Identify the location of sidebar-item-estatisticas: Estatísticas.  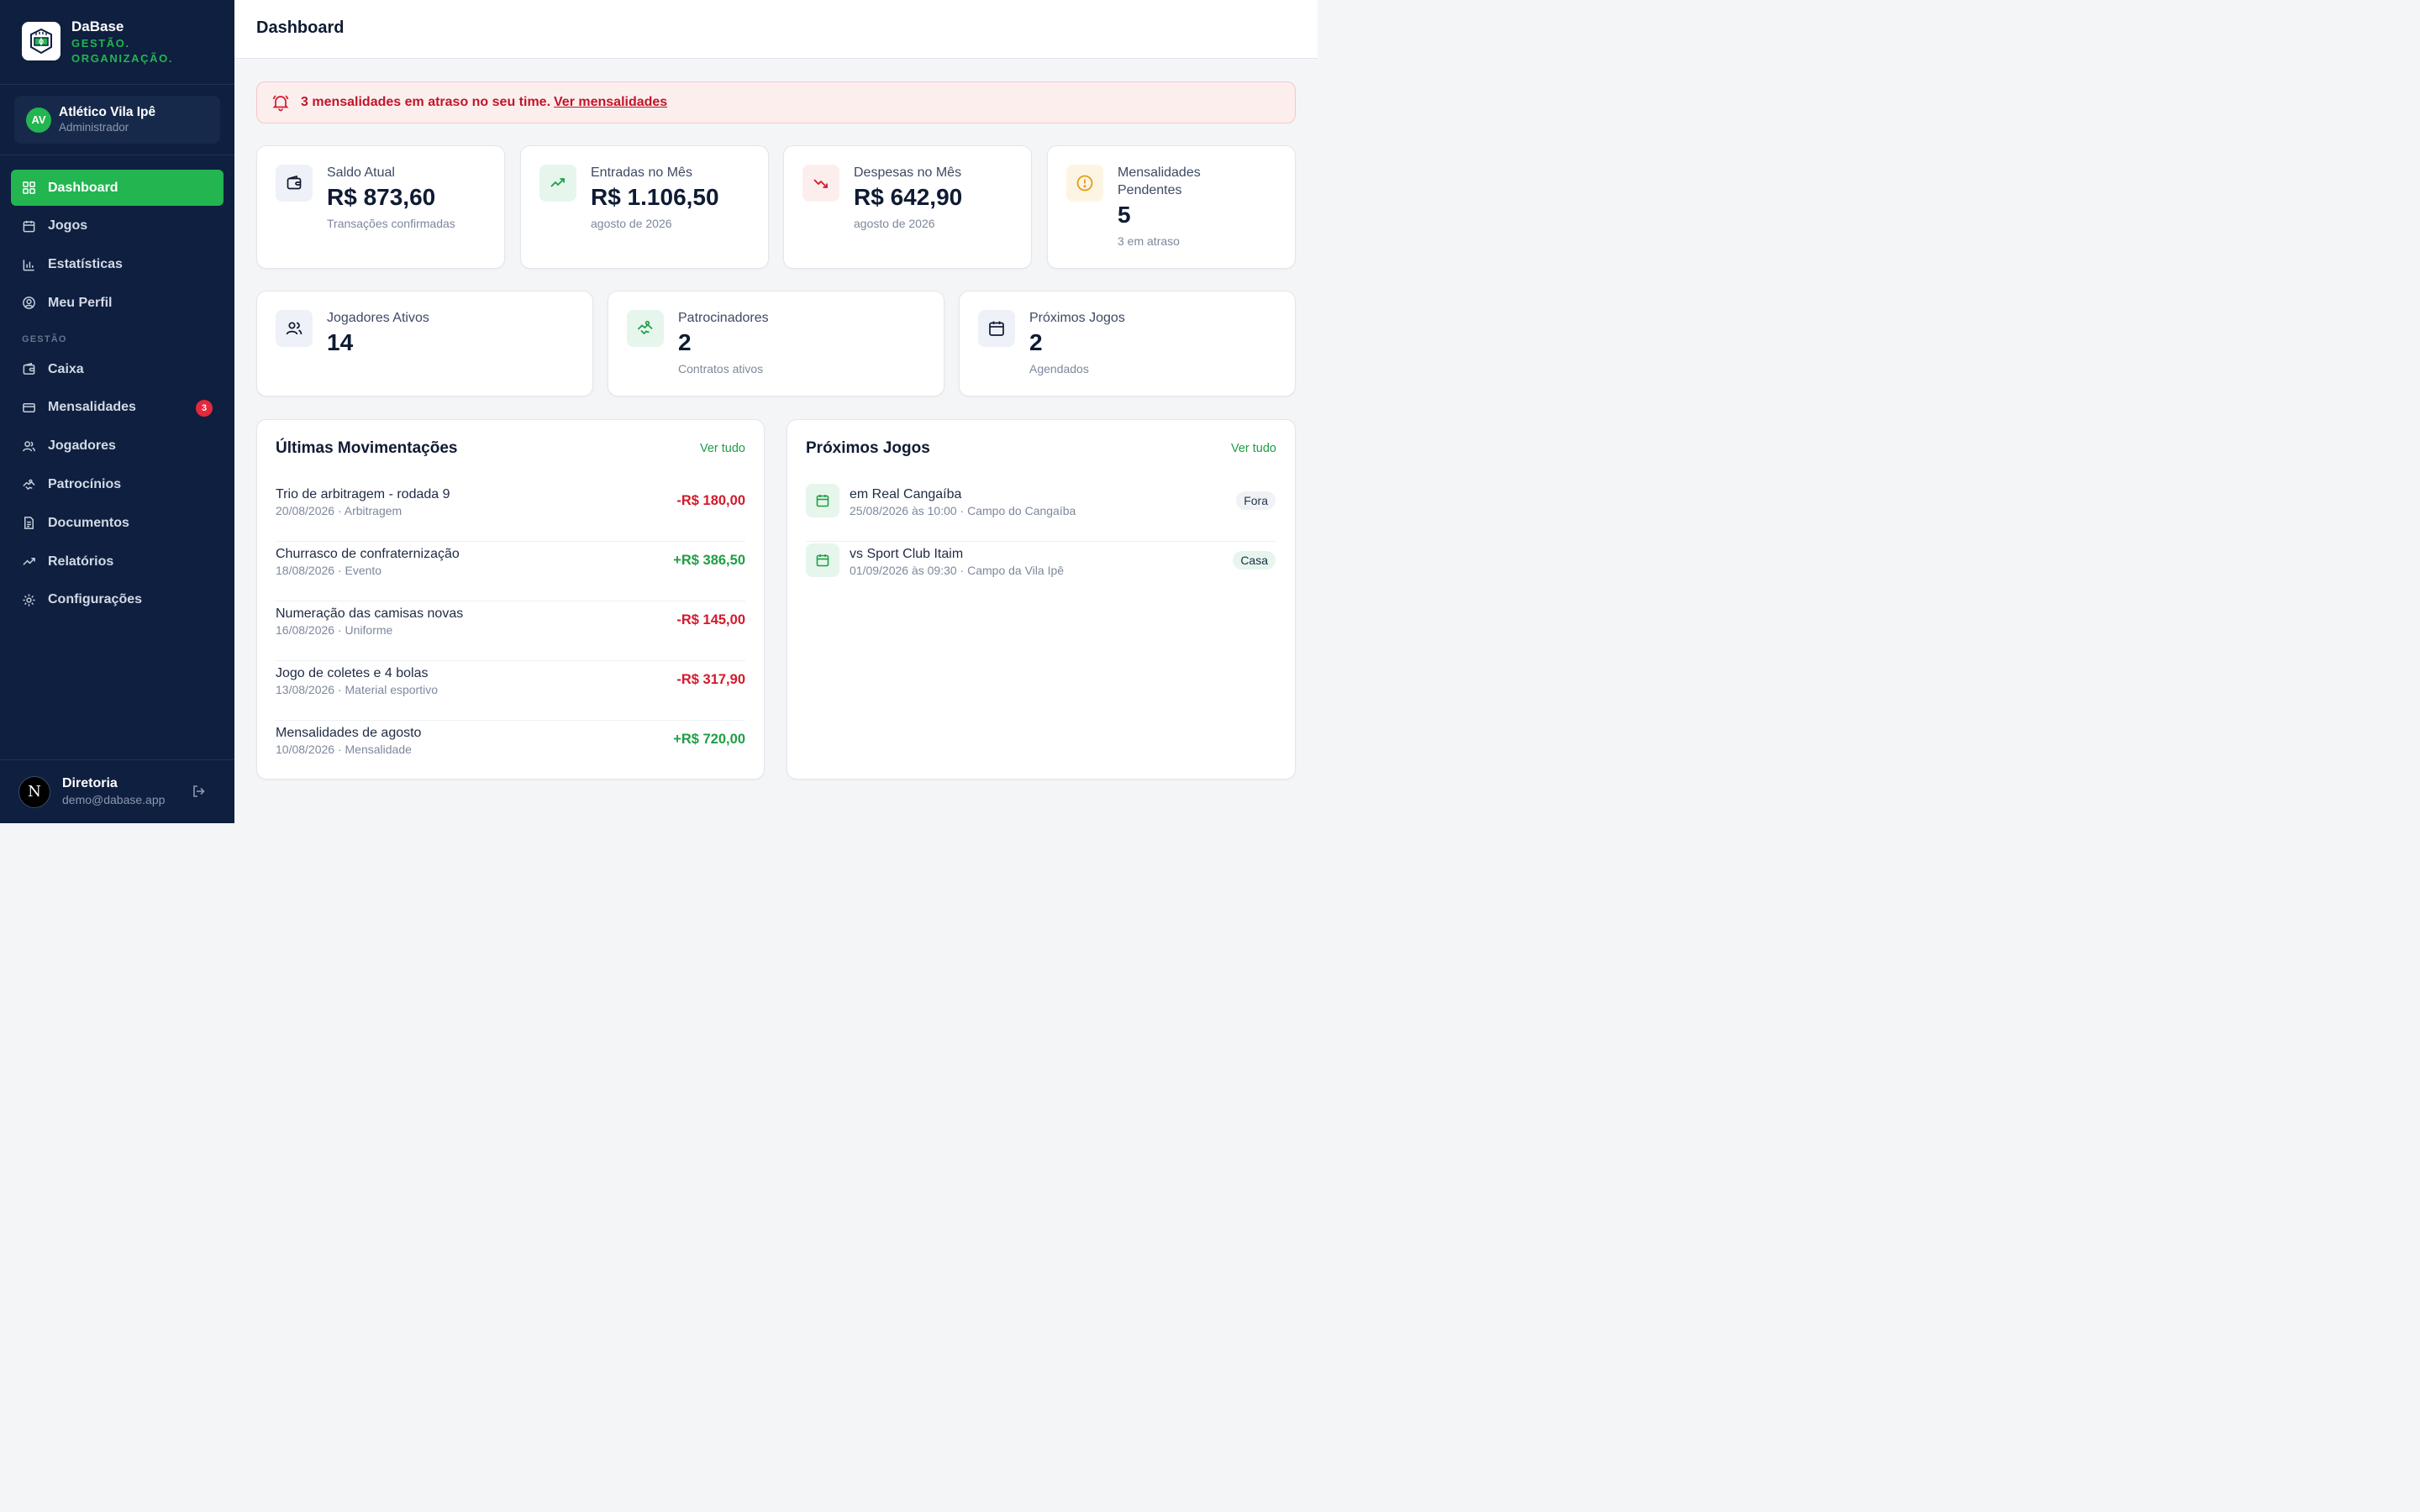
(117, 265).